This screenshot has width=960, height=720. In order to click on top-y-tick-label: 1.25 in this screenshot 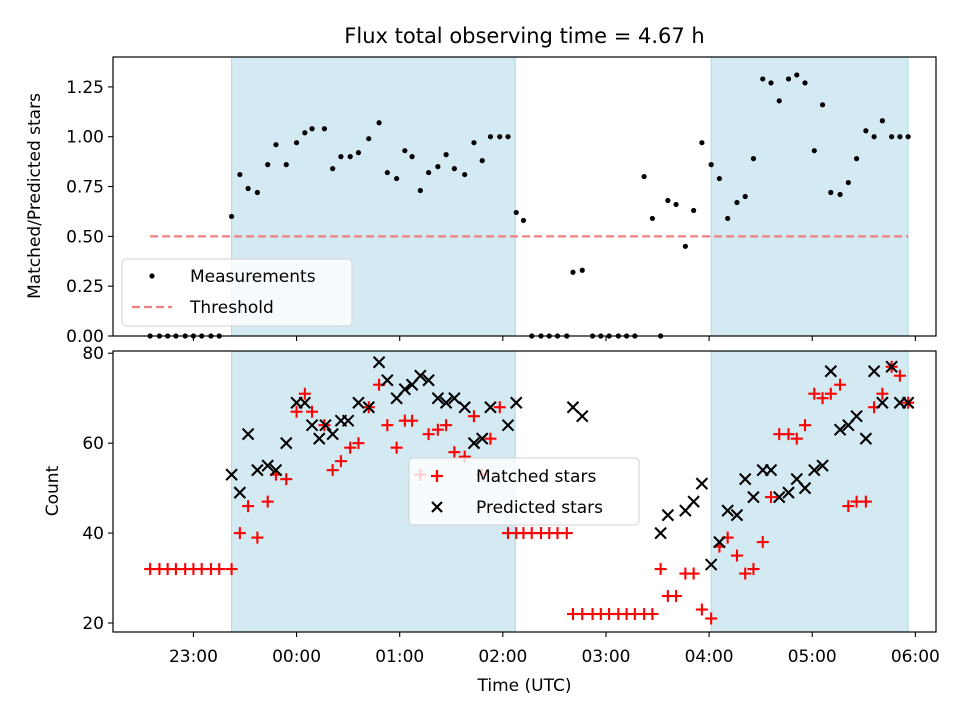, I will do `click(85, 88)`.